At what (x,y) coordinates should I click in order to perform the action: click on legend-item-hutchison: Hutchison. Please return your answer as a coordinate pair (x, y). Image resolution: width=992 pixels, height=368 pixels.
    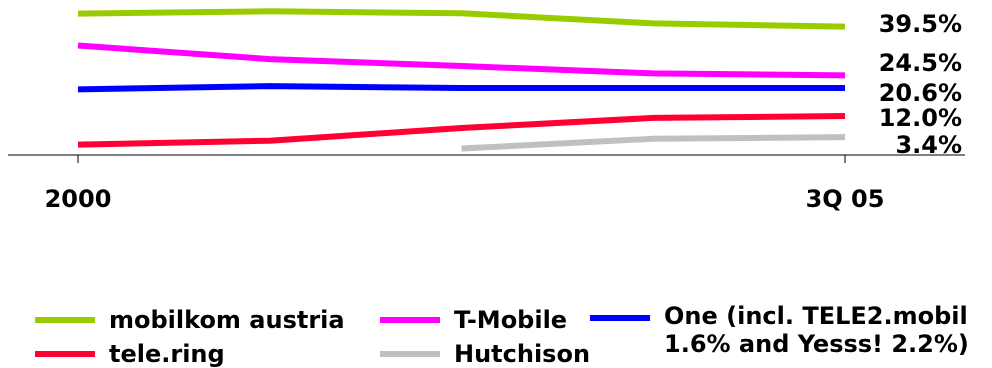
    Looking at the image, I should click on (485, 354).